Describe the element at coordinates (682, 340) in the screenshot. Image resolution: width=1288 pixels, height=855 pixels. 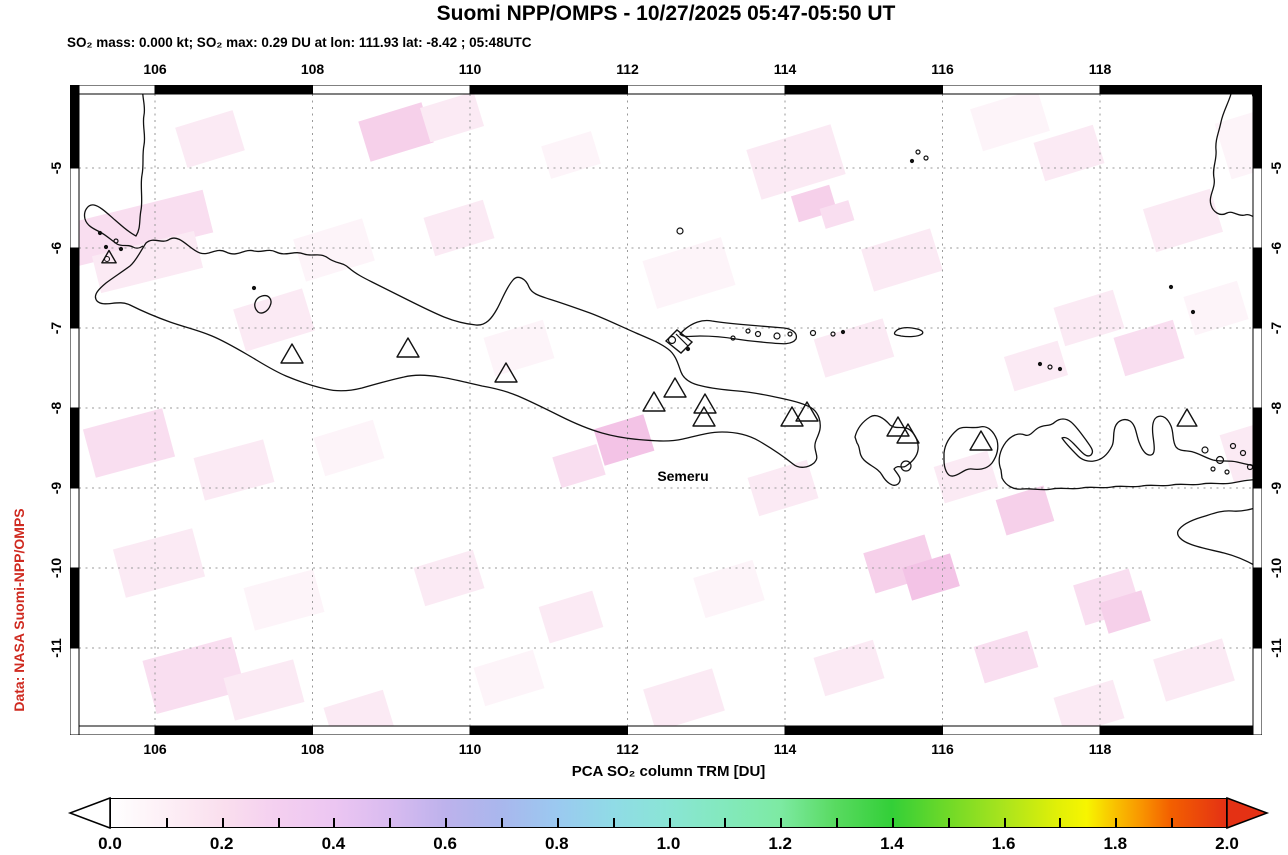
I see `box-marker-line` at that location.